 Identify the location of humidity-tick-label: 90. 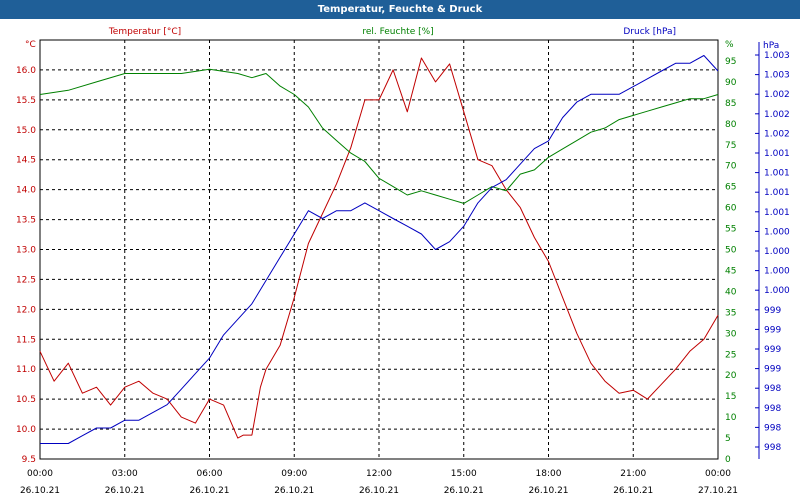
(731, 83).